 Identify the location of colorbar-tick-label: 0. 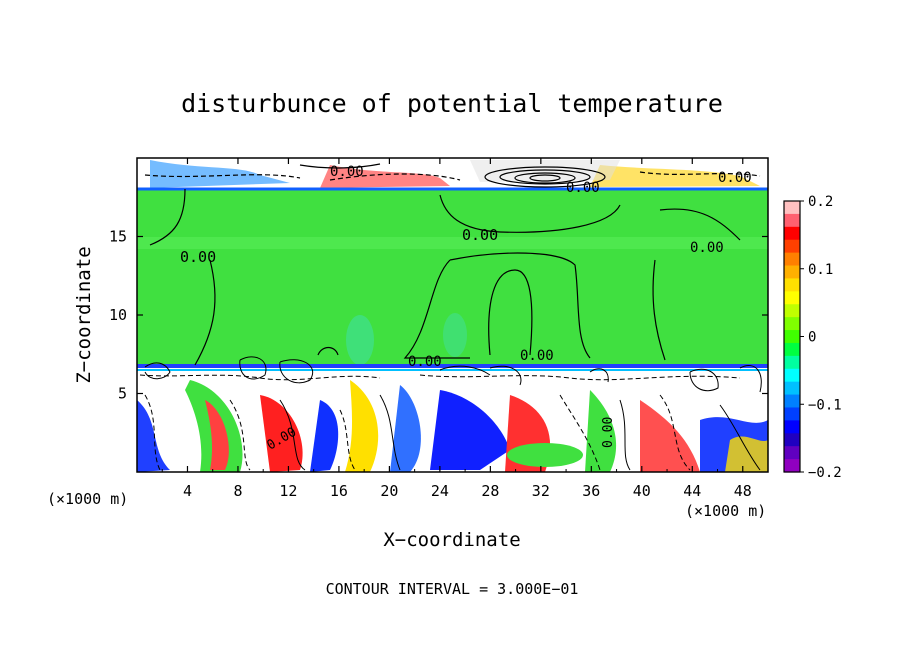
(812, 338).